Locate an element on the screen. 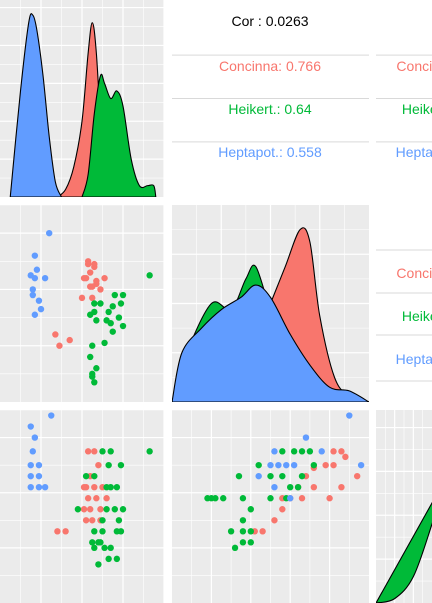 This screenshot has height=603, width=432. scatter-panel-r3c2 is located at coordinates (270, 506).